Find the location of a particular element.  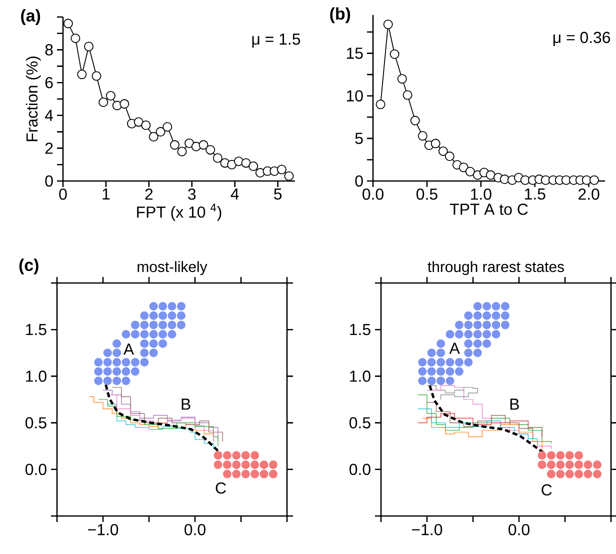

x-tick-label: 2.0 is located at coordinates (589, 194).